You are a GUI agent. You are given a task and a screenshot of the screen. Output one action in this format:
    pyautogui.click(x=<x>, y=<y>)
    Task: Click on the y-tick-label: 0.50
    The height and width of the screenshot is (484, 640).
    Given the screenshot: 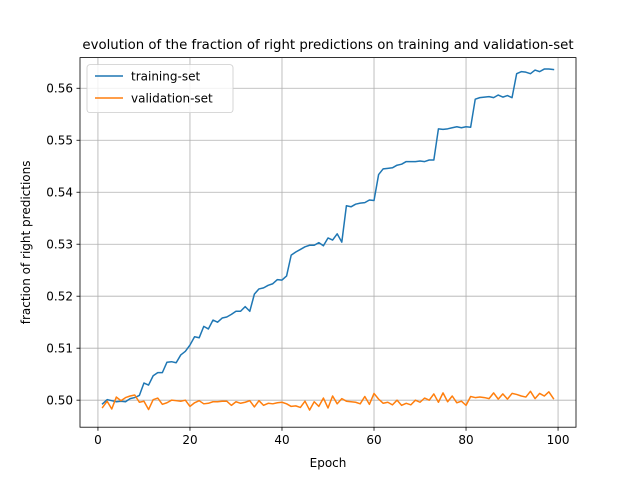 What is the action you would take?
    pyautogui.click(x=59, y=400)
    